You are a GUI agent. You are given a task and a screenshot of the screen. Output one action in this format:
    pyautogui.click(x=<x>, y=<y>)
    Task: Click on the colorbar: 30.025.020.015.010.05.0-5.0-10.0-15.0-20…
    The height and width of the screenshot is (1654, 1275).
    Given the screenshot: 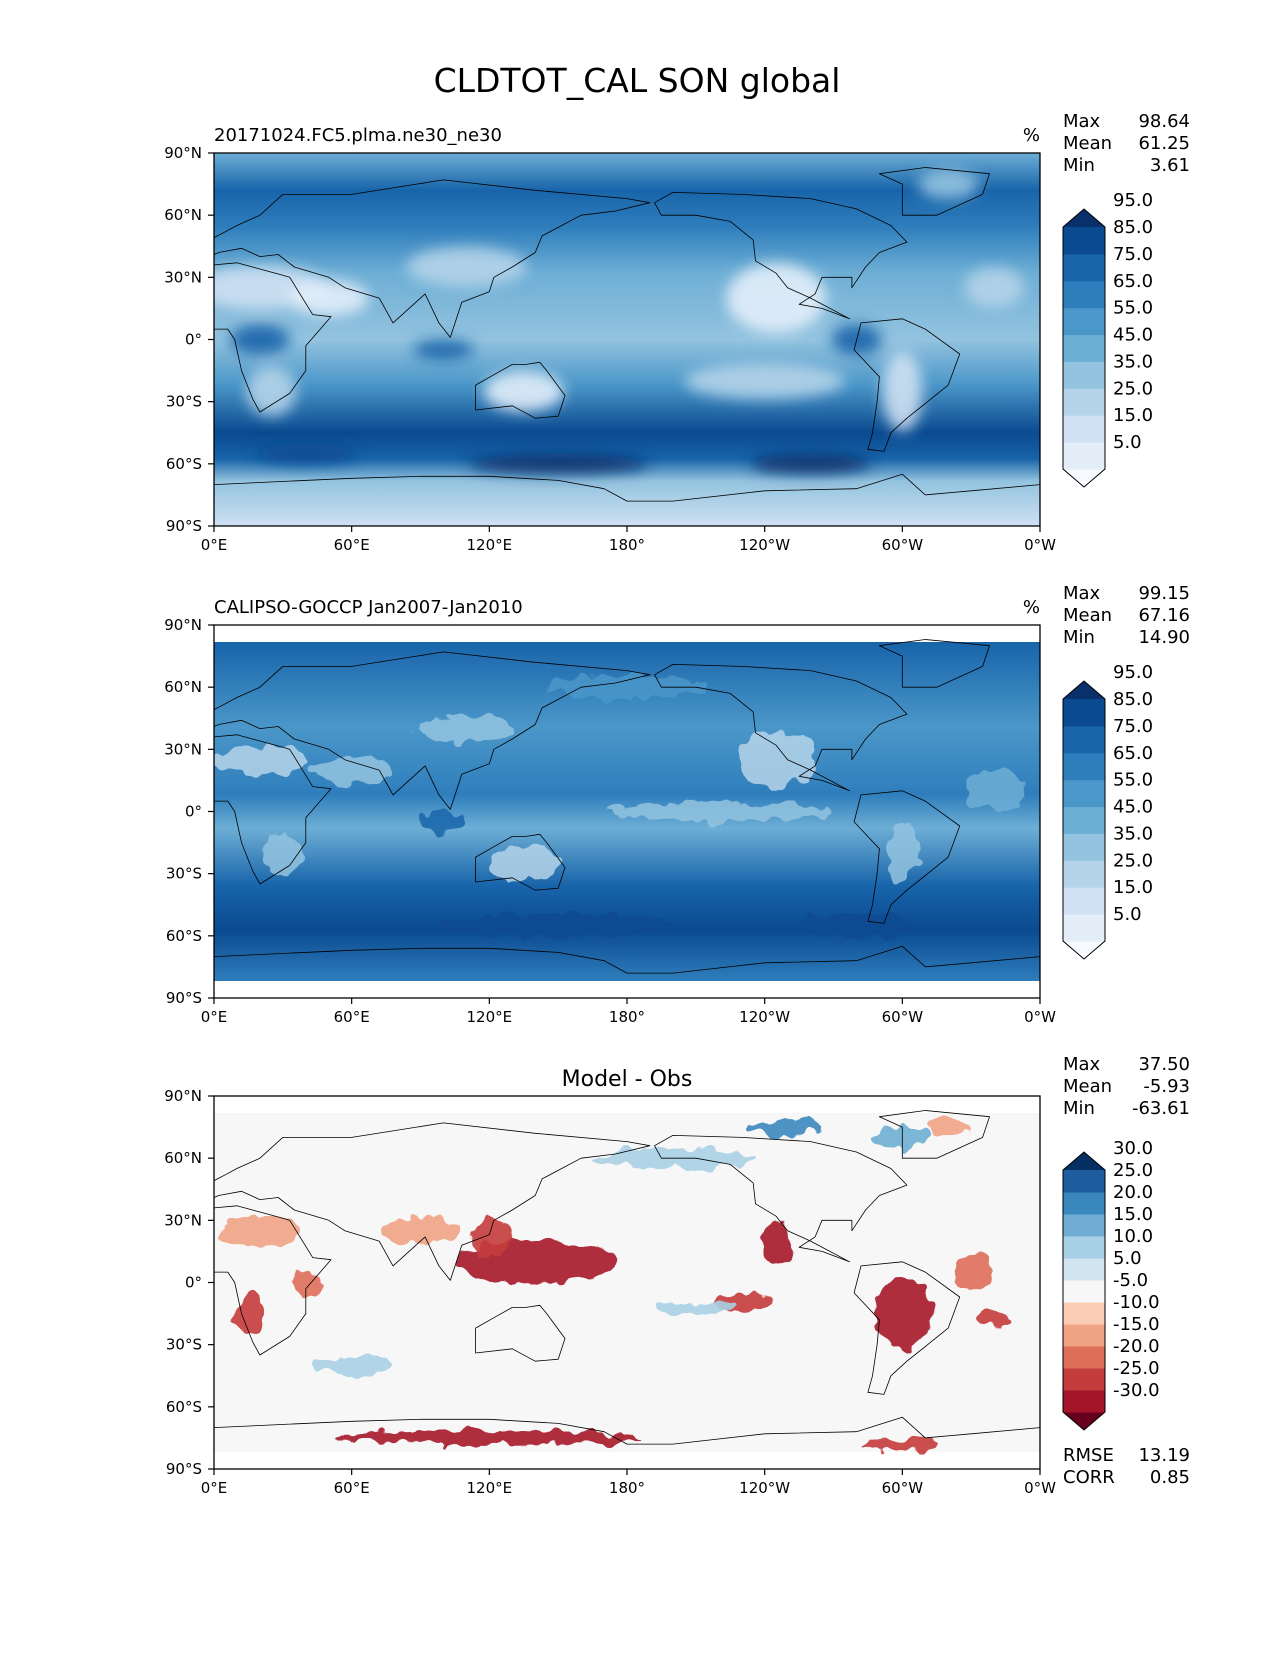 What is the action you would take?
    pyautogui.click(x=1111, y=1284)
    